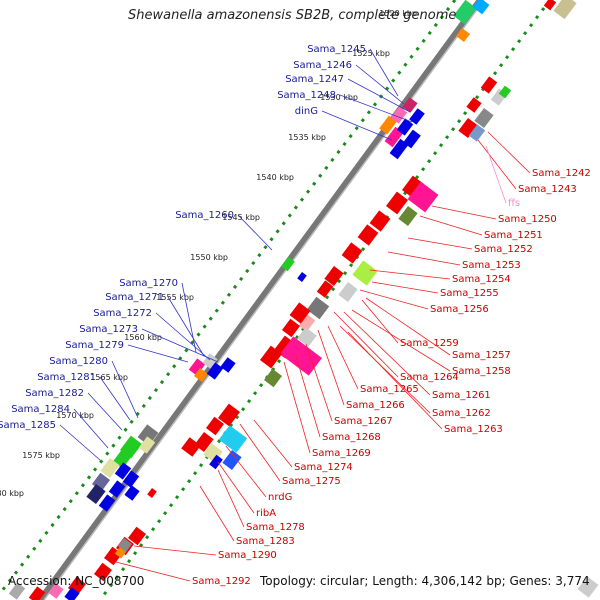 The width and height of the screenshot is (600, 600). What do you see at coordinates (311, 481) in the screenshot?
I see `gene-label: Sama_1275` at bounding box center [311, 481].